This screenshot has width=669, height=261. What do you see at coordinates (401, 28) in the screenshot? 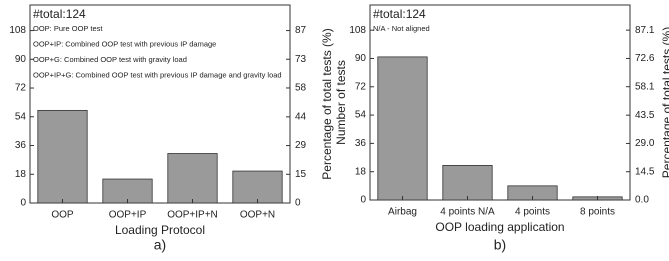
I see `annotation: N/A - Not aligned` at bounding box center [401, 28].